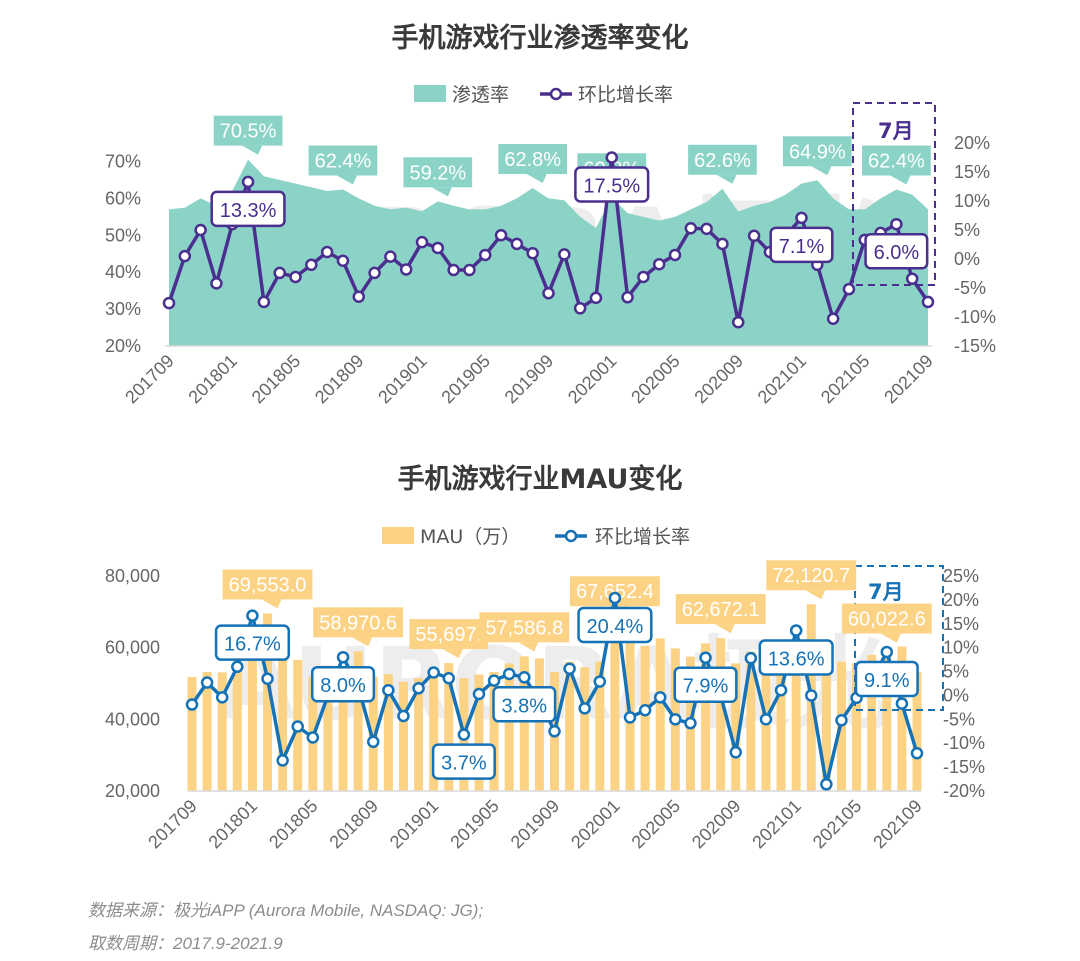 The image size is (1080, 961). I want to click on x-axis-tick: 201909, so click(529, 379).